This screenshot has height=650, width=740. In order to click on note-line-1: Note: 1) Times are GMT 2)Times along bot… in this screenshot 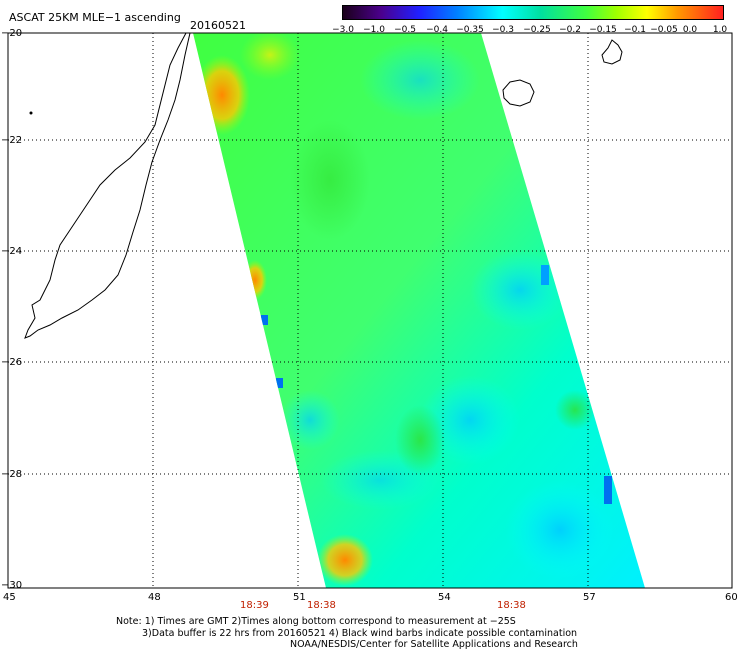, I will do `click(316, 621)`.